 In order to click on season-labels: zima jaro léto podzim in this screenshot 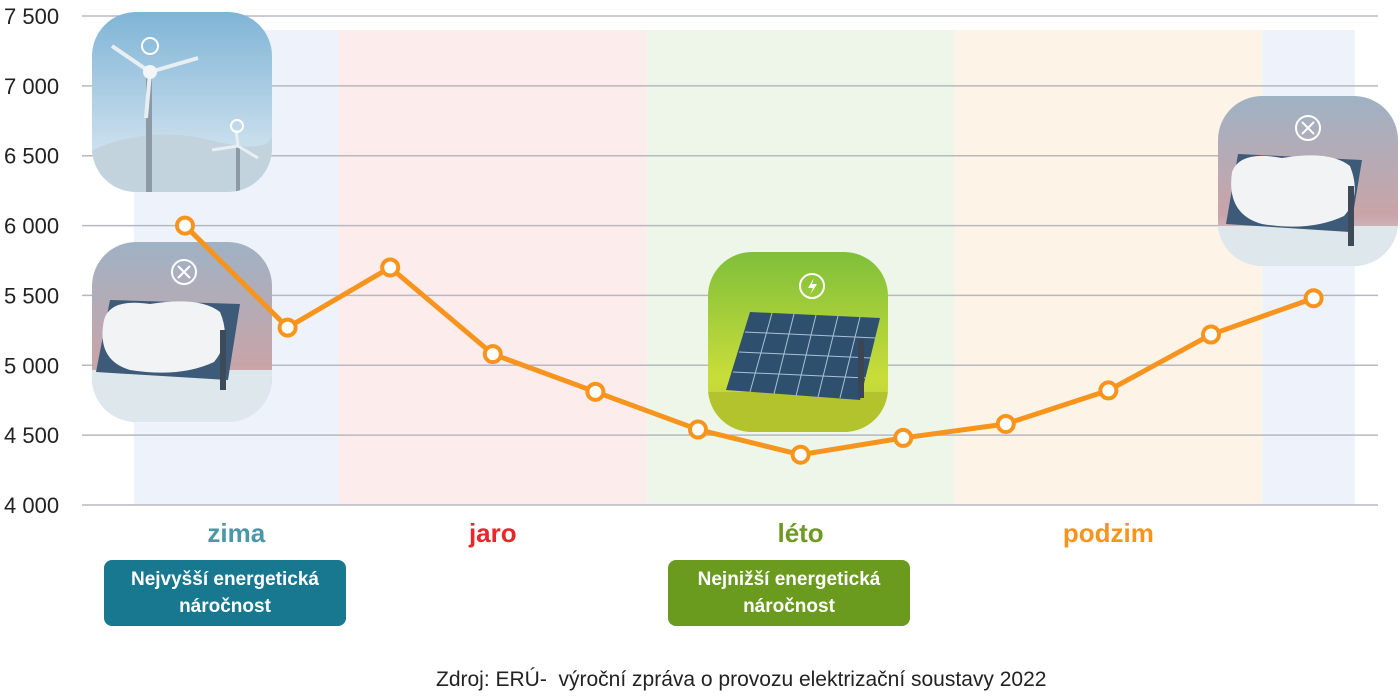, I will do `click(680, 533)`.